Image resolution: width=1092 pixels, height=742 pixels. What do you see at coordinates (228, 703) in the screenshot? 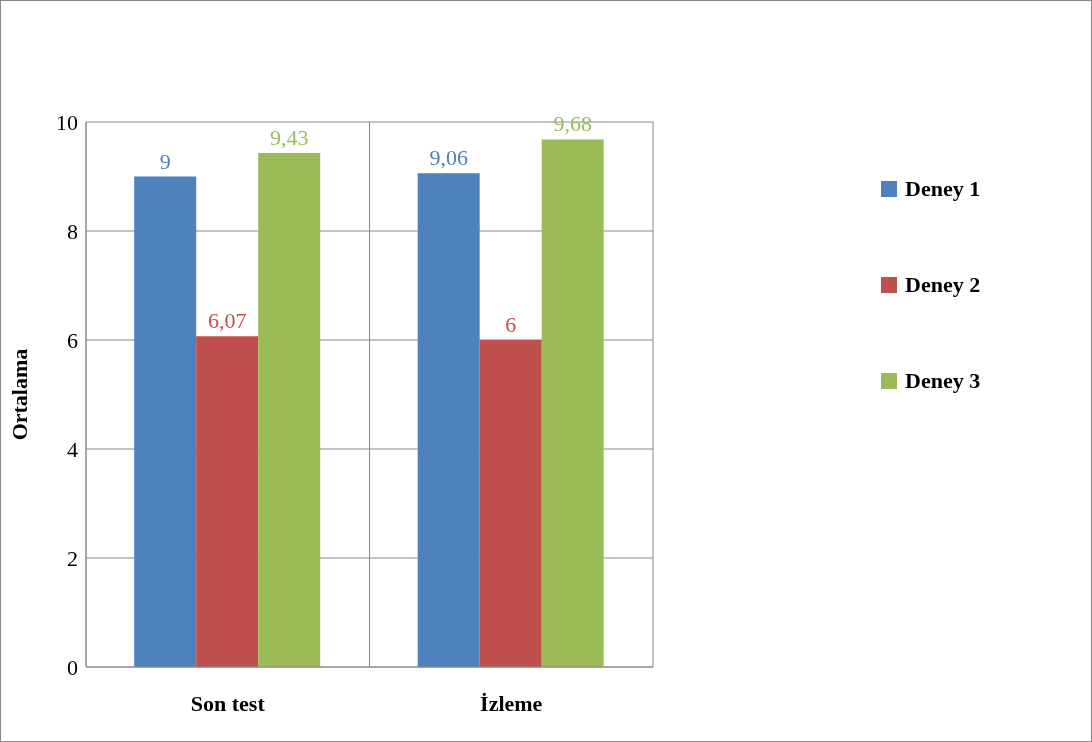
I see `x-tick-label: Son test` at bounding box center [228, 703].